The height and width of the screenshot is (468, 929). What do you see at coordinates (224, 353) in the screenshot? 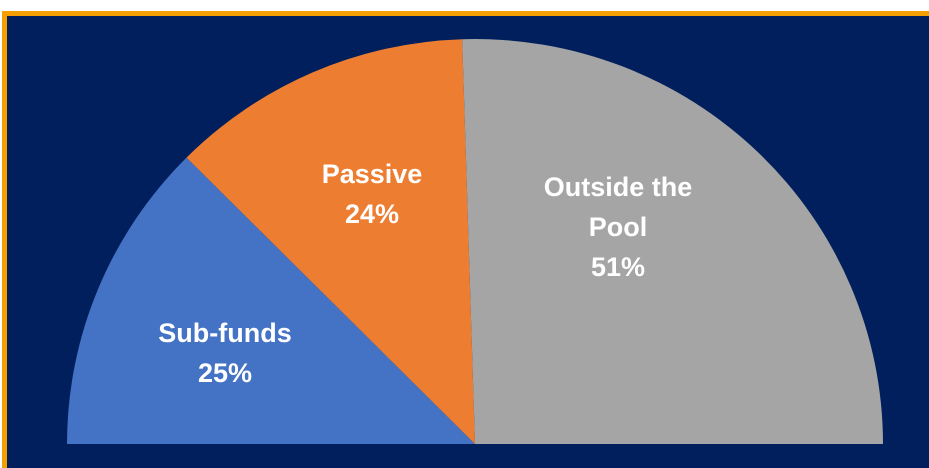
I see `data-label-sub-funds: Sub-funds 25%` at bounding box center [224, 353].